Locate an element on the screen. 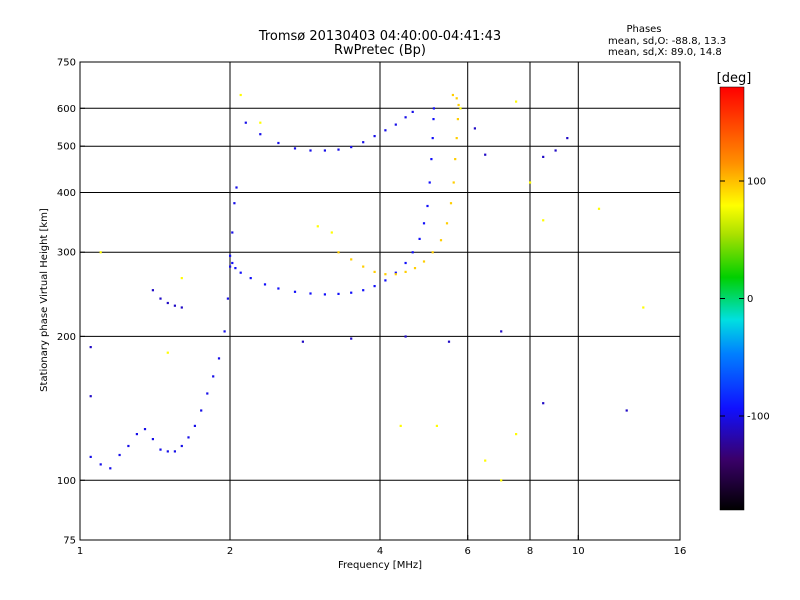 This screenshot has width=800, height=600. colorbar-tick-label-0: 100 is located at coordinates (756, 182).